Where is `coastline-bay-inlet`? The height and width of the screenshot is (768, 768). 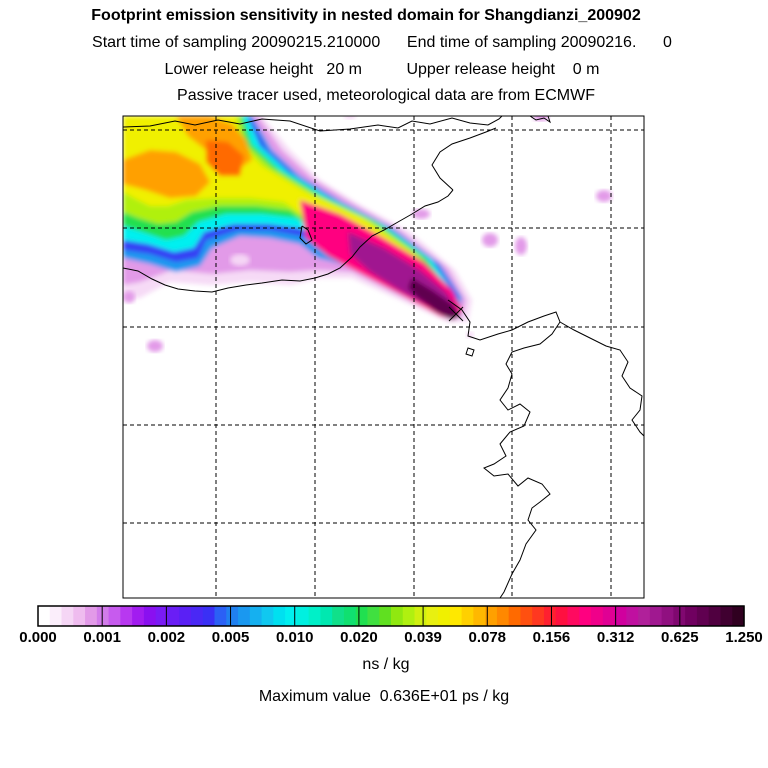
coastline-bay-inlet is located at coordinates (306, 235).